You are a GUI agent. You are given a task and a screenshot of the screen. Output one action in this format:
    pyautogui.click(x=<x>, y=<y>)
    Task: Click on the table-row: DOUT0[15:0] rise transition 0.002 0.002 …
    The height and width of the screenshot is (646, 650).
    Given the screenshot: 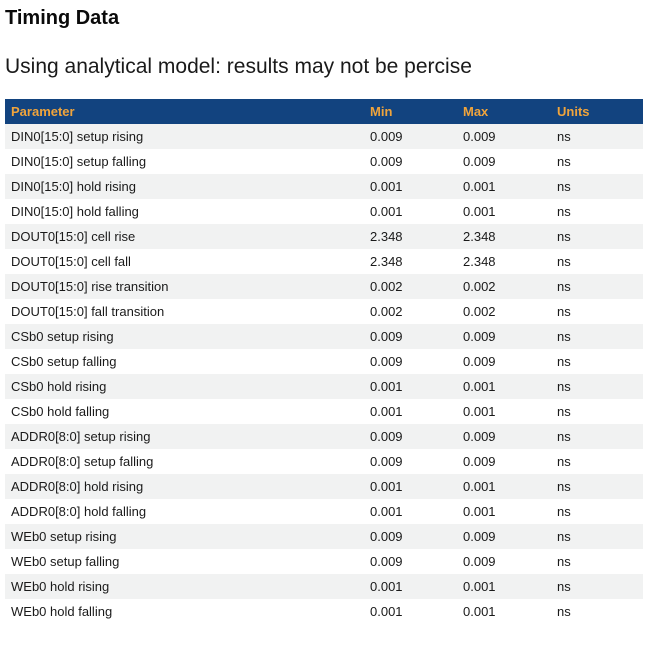 What is the action you would take?
    pyautogui.click(x=324, y=286)
    